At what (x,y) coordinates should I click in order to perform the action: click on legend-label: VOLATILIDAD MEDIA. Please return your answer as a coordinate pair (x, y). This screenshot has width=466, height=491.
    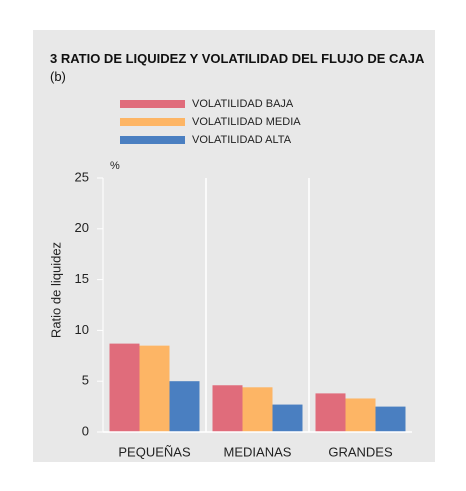
    Looking at the image, I should click on (246, 122).